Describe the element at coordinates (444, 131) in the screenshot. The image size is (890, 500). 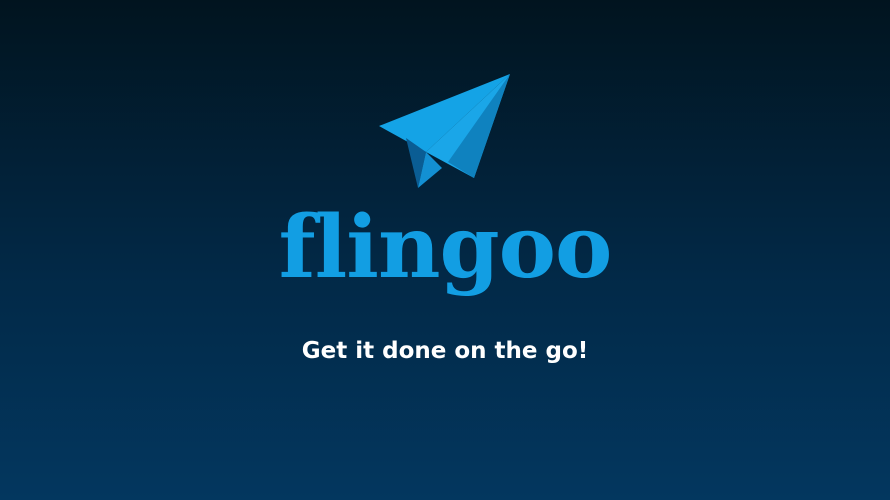
I see `paper-plane-icon` at that location.